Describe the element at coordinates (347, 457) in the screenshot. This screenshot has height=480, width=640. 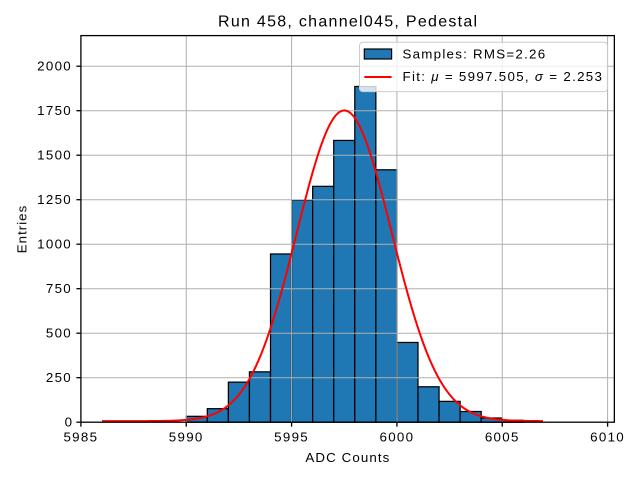
I see `svg-text: ADC Counts` at that location.